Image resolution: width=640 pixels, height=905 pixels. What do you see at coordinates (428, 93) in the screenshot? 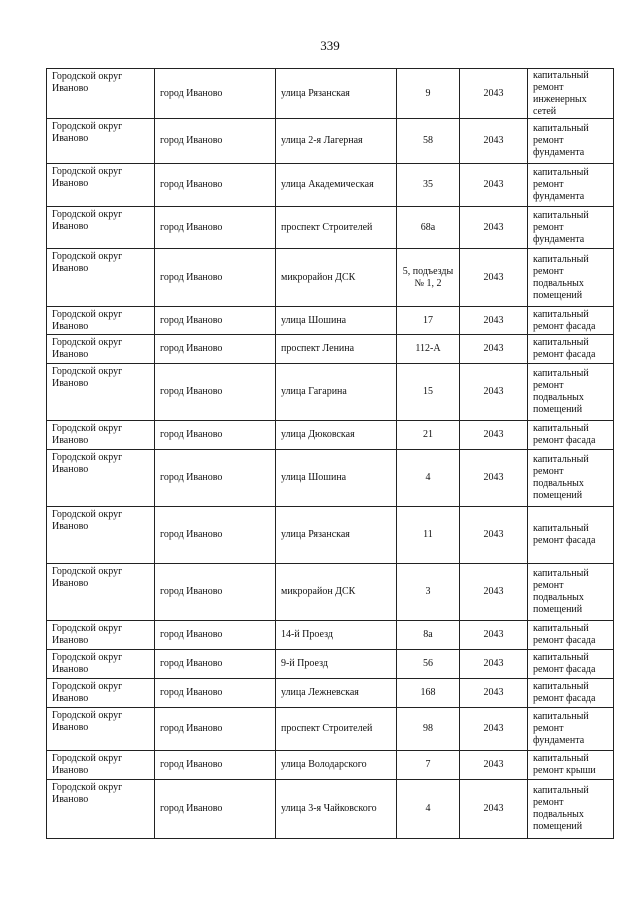
I see `house-number-cell: 9` at bounding box center [428, 93].